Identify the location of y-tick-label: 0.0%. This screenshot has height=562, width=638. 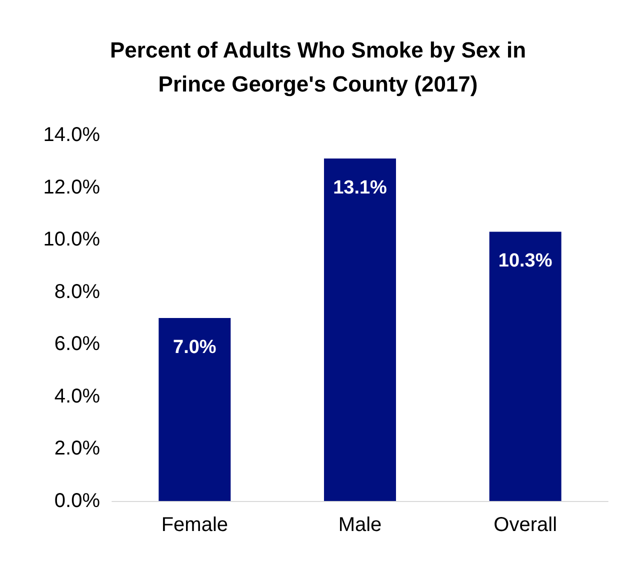
(77, 501).